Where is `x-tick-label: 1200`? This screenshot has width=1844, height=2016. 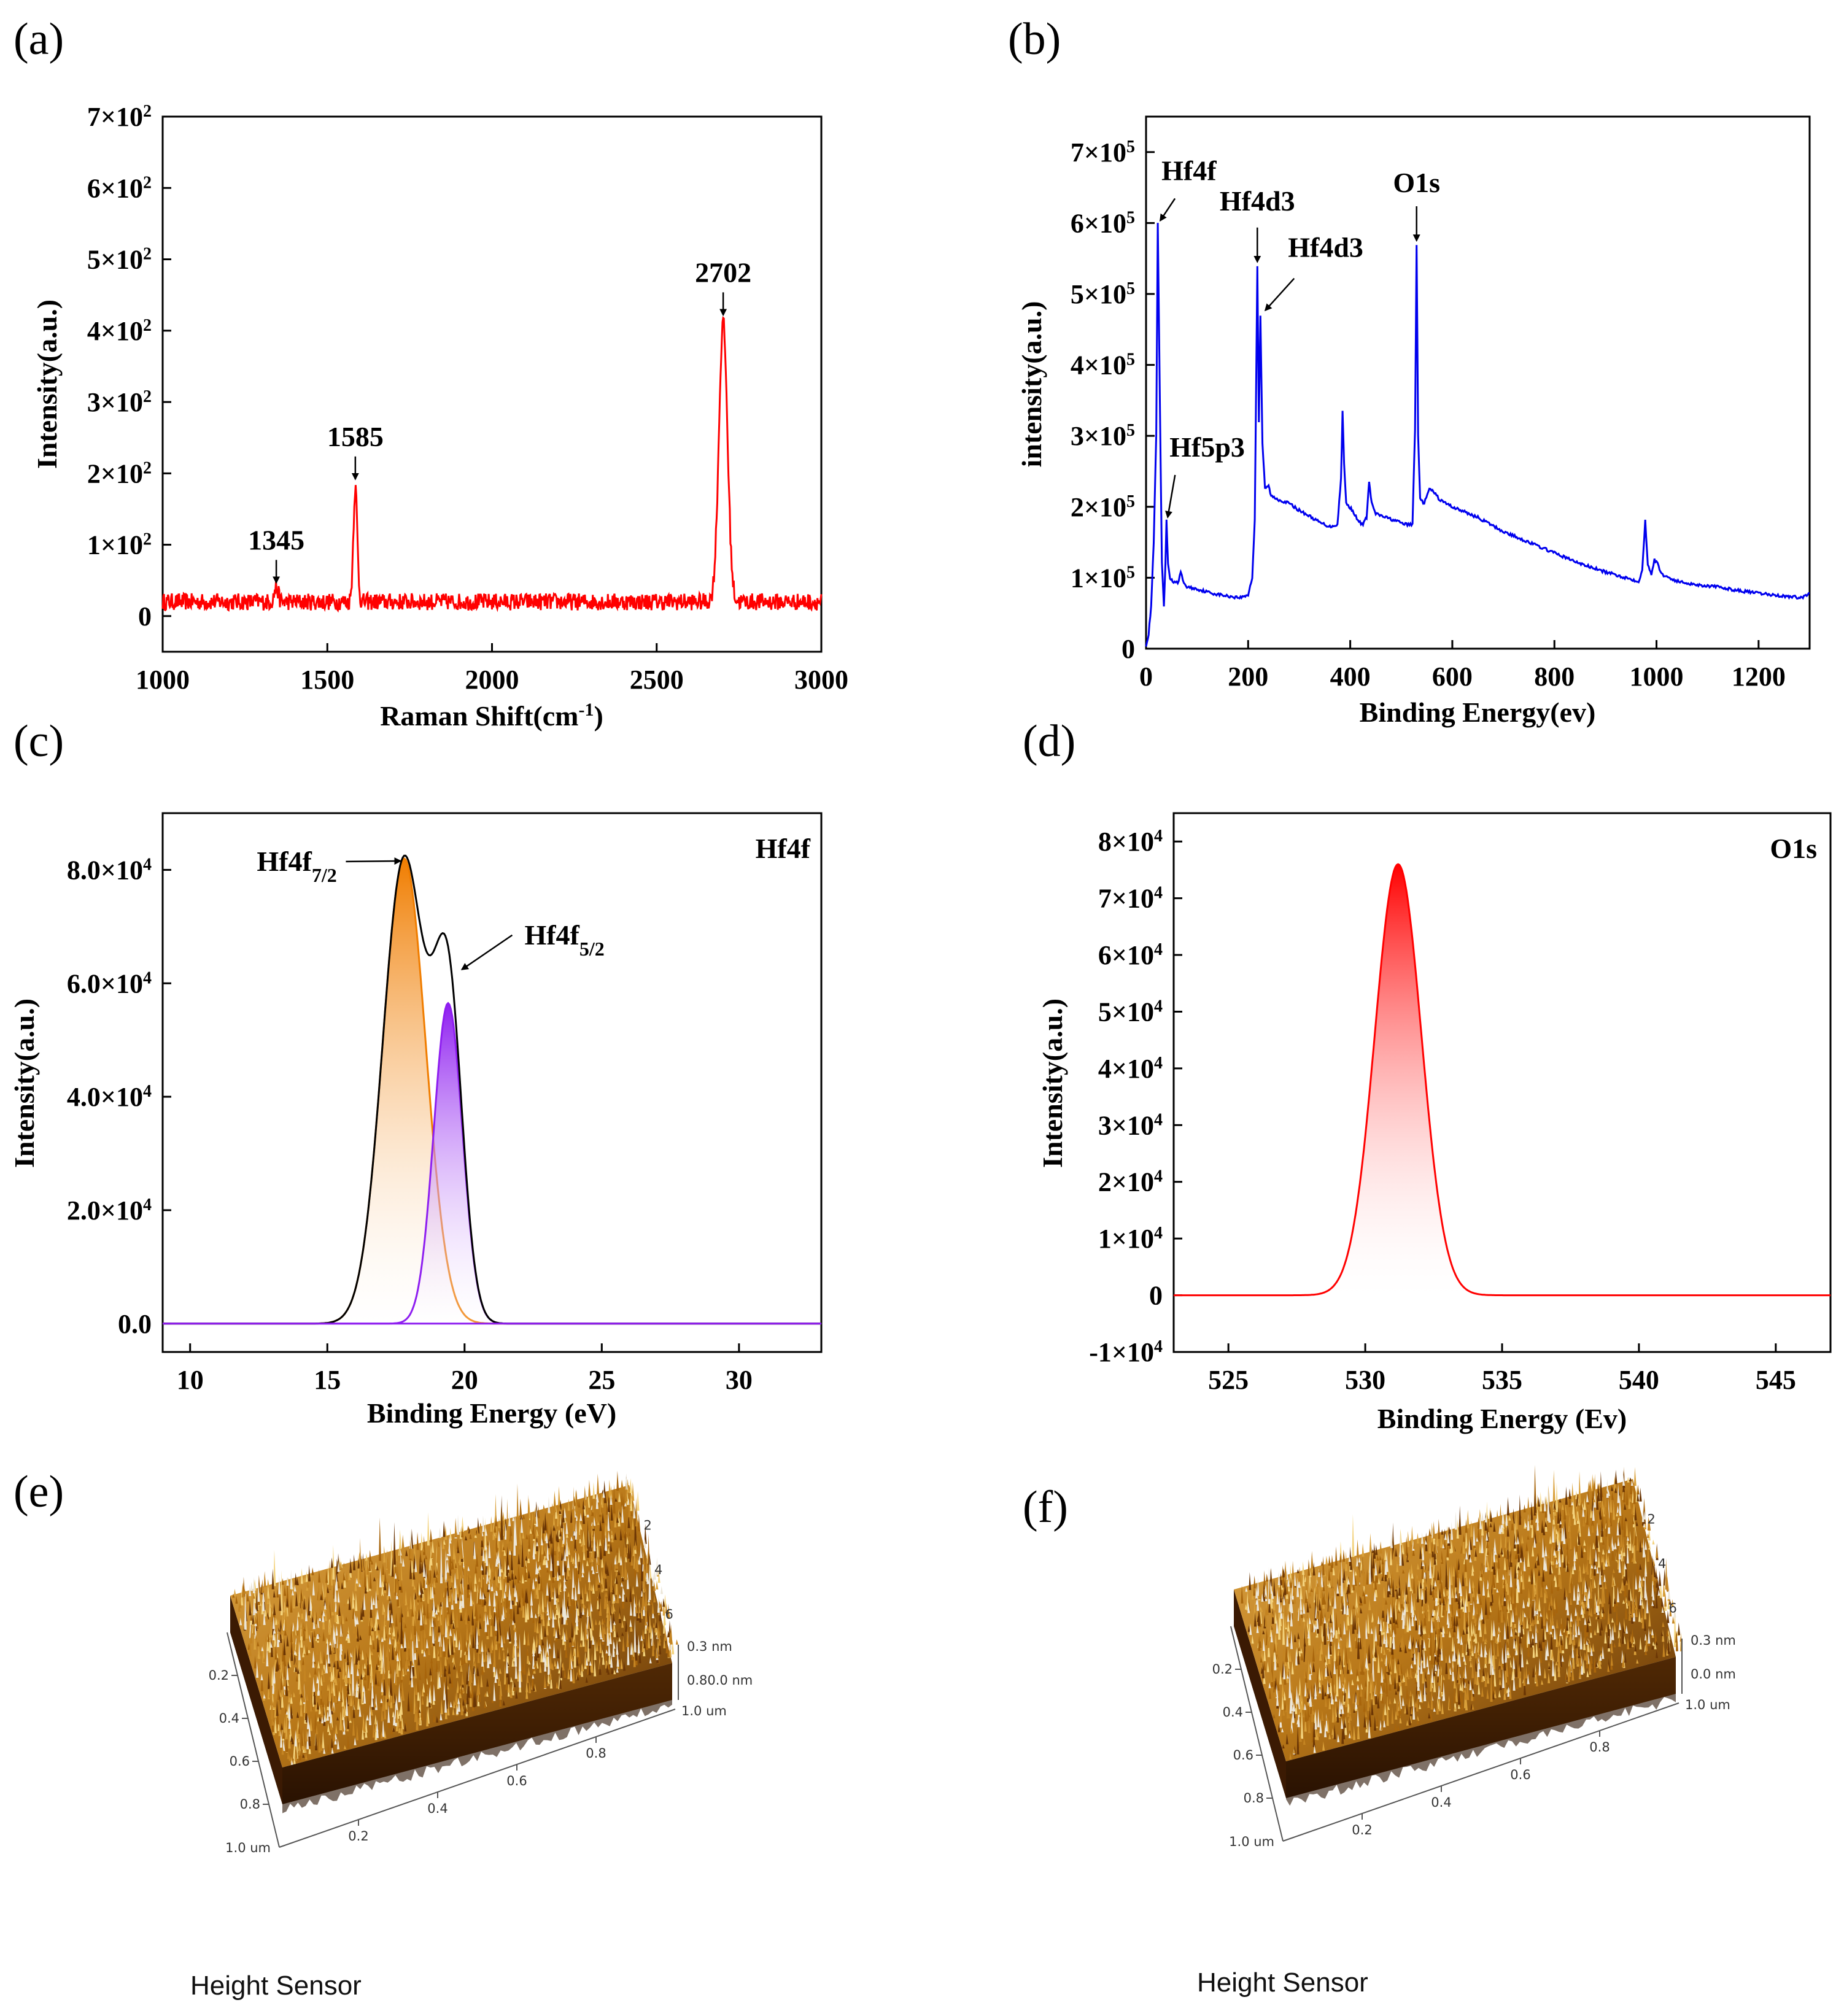 x-tick-label: 1200 is located at coordinates (1759, 677).